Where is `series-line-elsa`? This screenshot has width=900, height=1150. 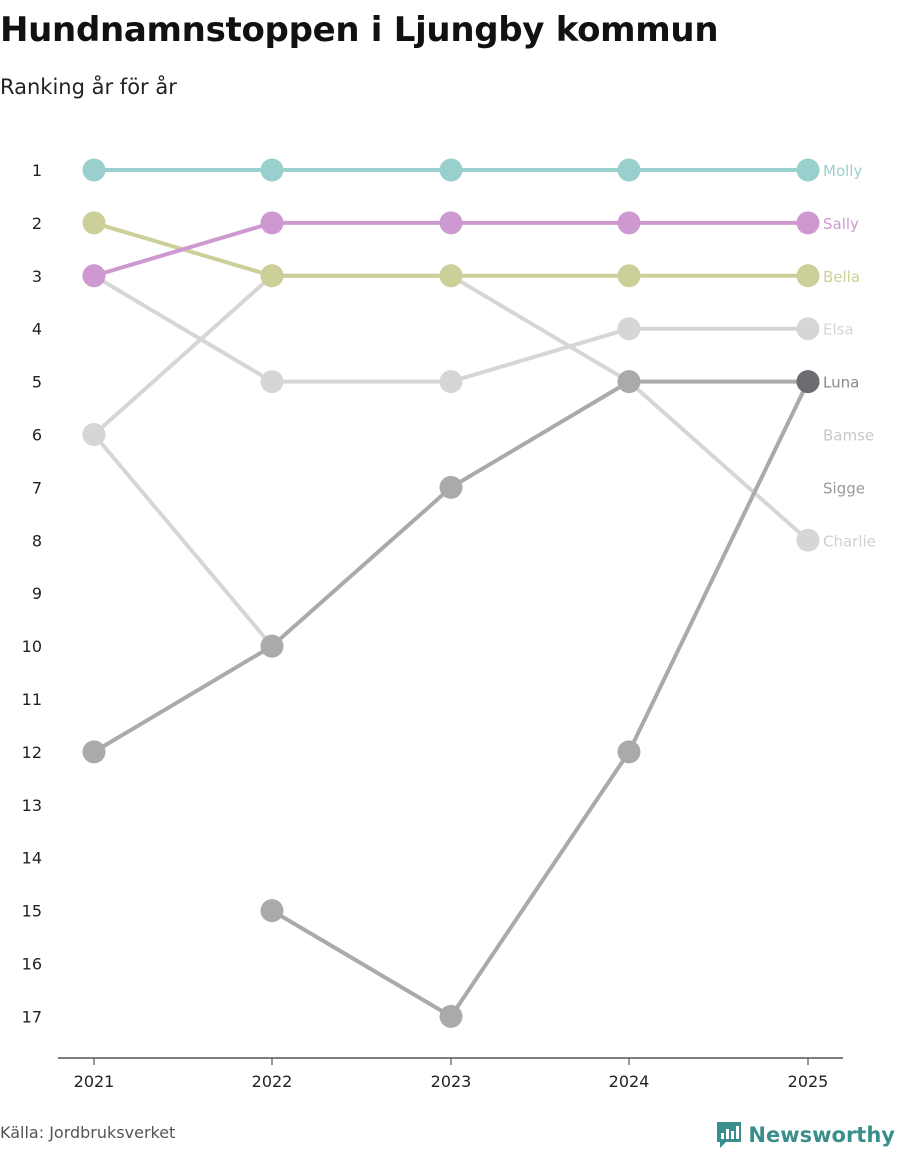 series-line-elsa is located at coordinates (451, 328).